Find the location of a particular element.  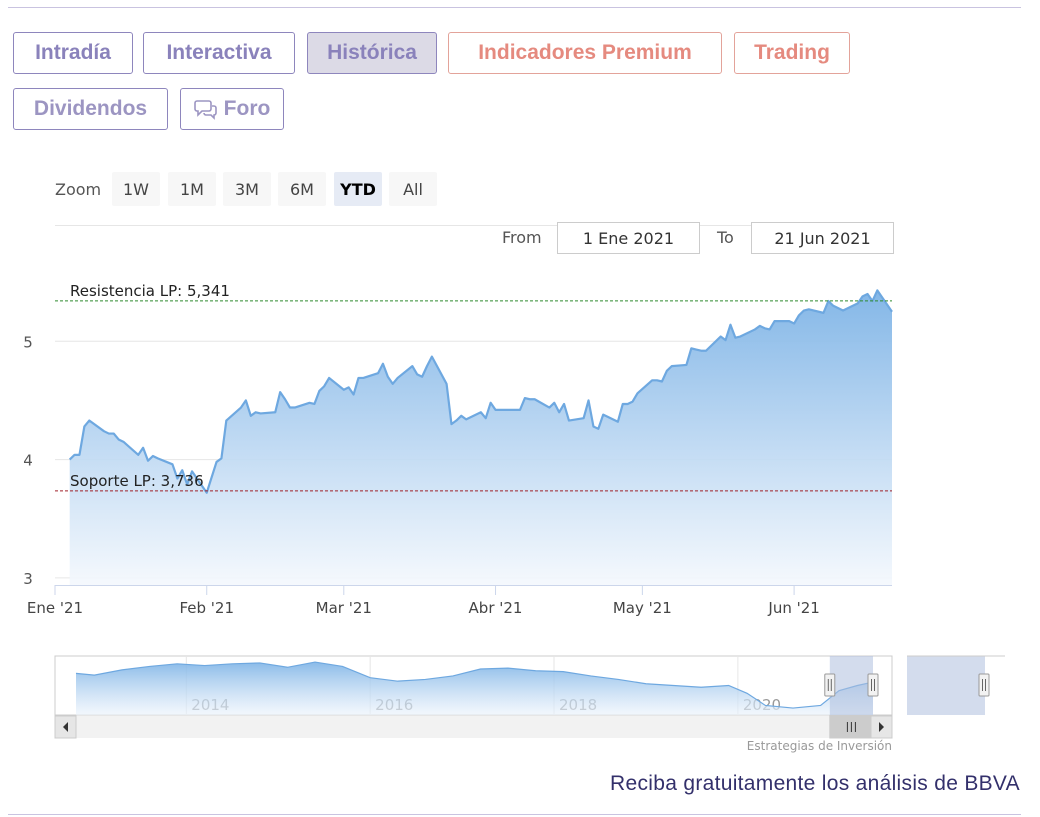

navigator-area is located at coordinates (474, 688).